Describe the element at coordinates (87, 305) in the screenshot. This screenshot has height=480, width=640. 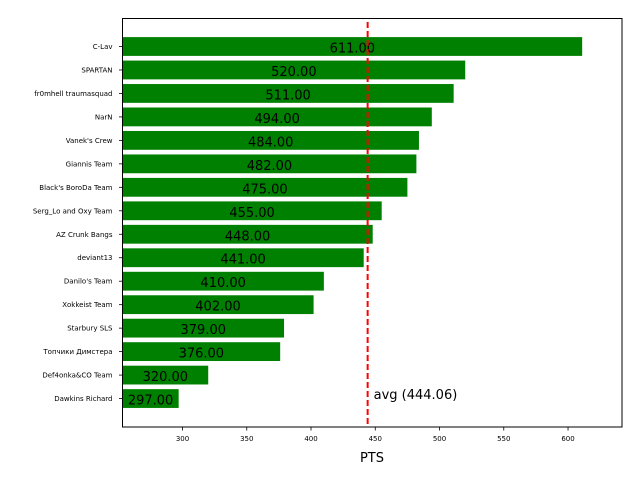
I see `y-tick-label: Xokkeist Team` at that location.